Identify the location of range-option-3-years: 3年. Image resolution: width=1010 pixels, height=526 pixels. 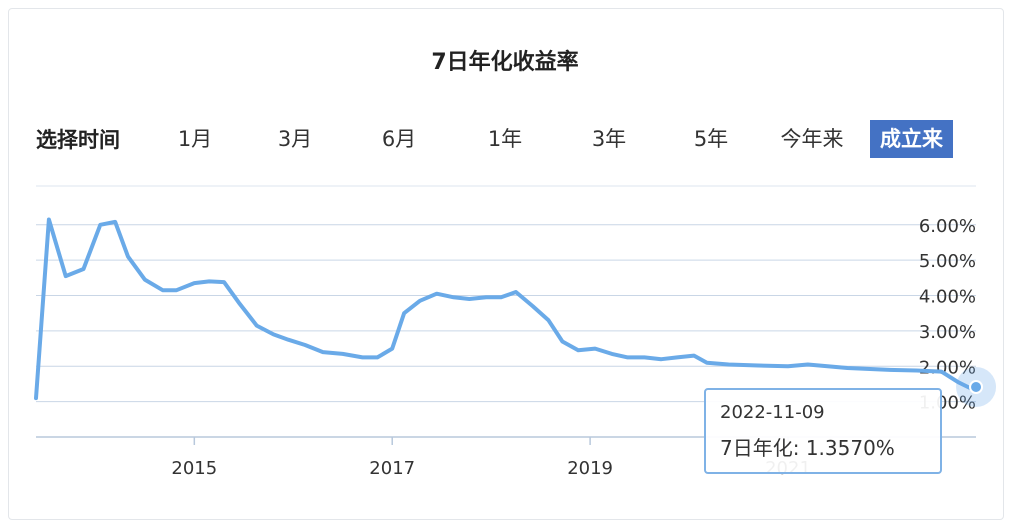
(609, 139).